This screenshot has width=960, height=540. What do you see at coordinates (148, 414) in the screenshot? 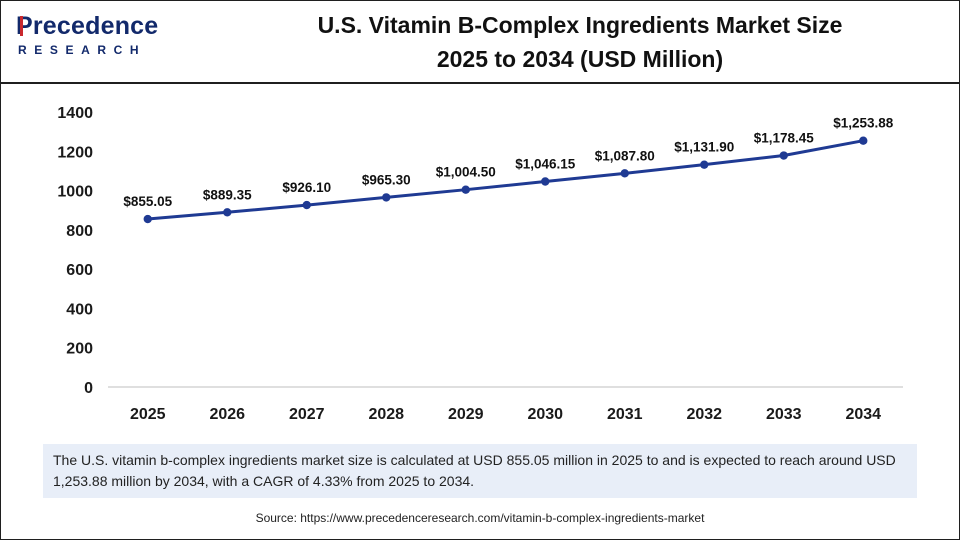
I see `x-tick-label: 2025` at bounding box center [148, 414].